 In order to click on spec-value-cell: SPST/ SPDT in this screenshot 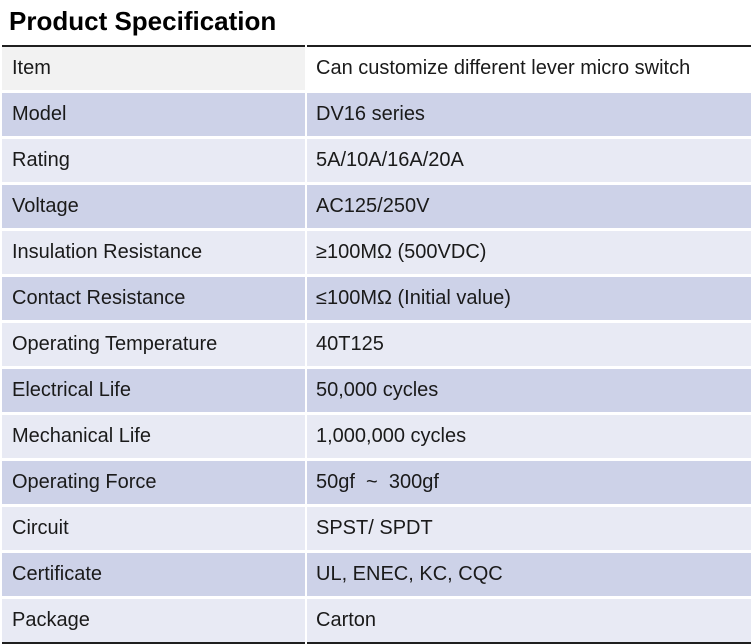, I will do `click(529, 528)`.